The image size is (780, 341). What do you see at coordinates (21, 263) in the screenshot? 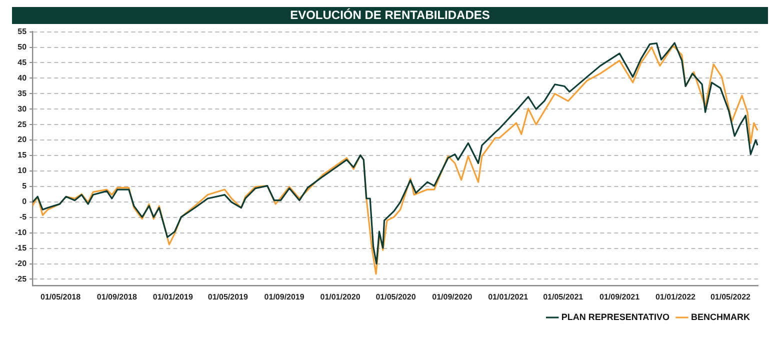
I see `y-tick-label: -20` at bounding box center [21, 263].